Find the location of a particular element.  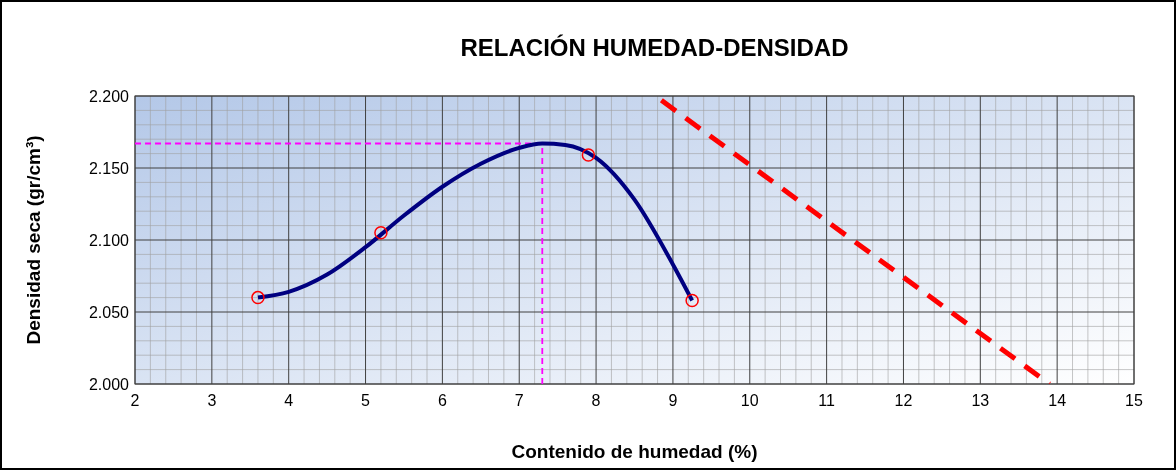

chart-title: RELACIÓN HUMEDAD-DENSIDAD is located at coordinates (654, 47).